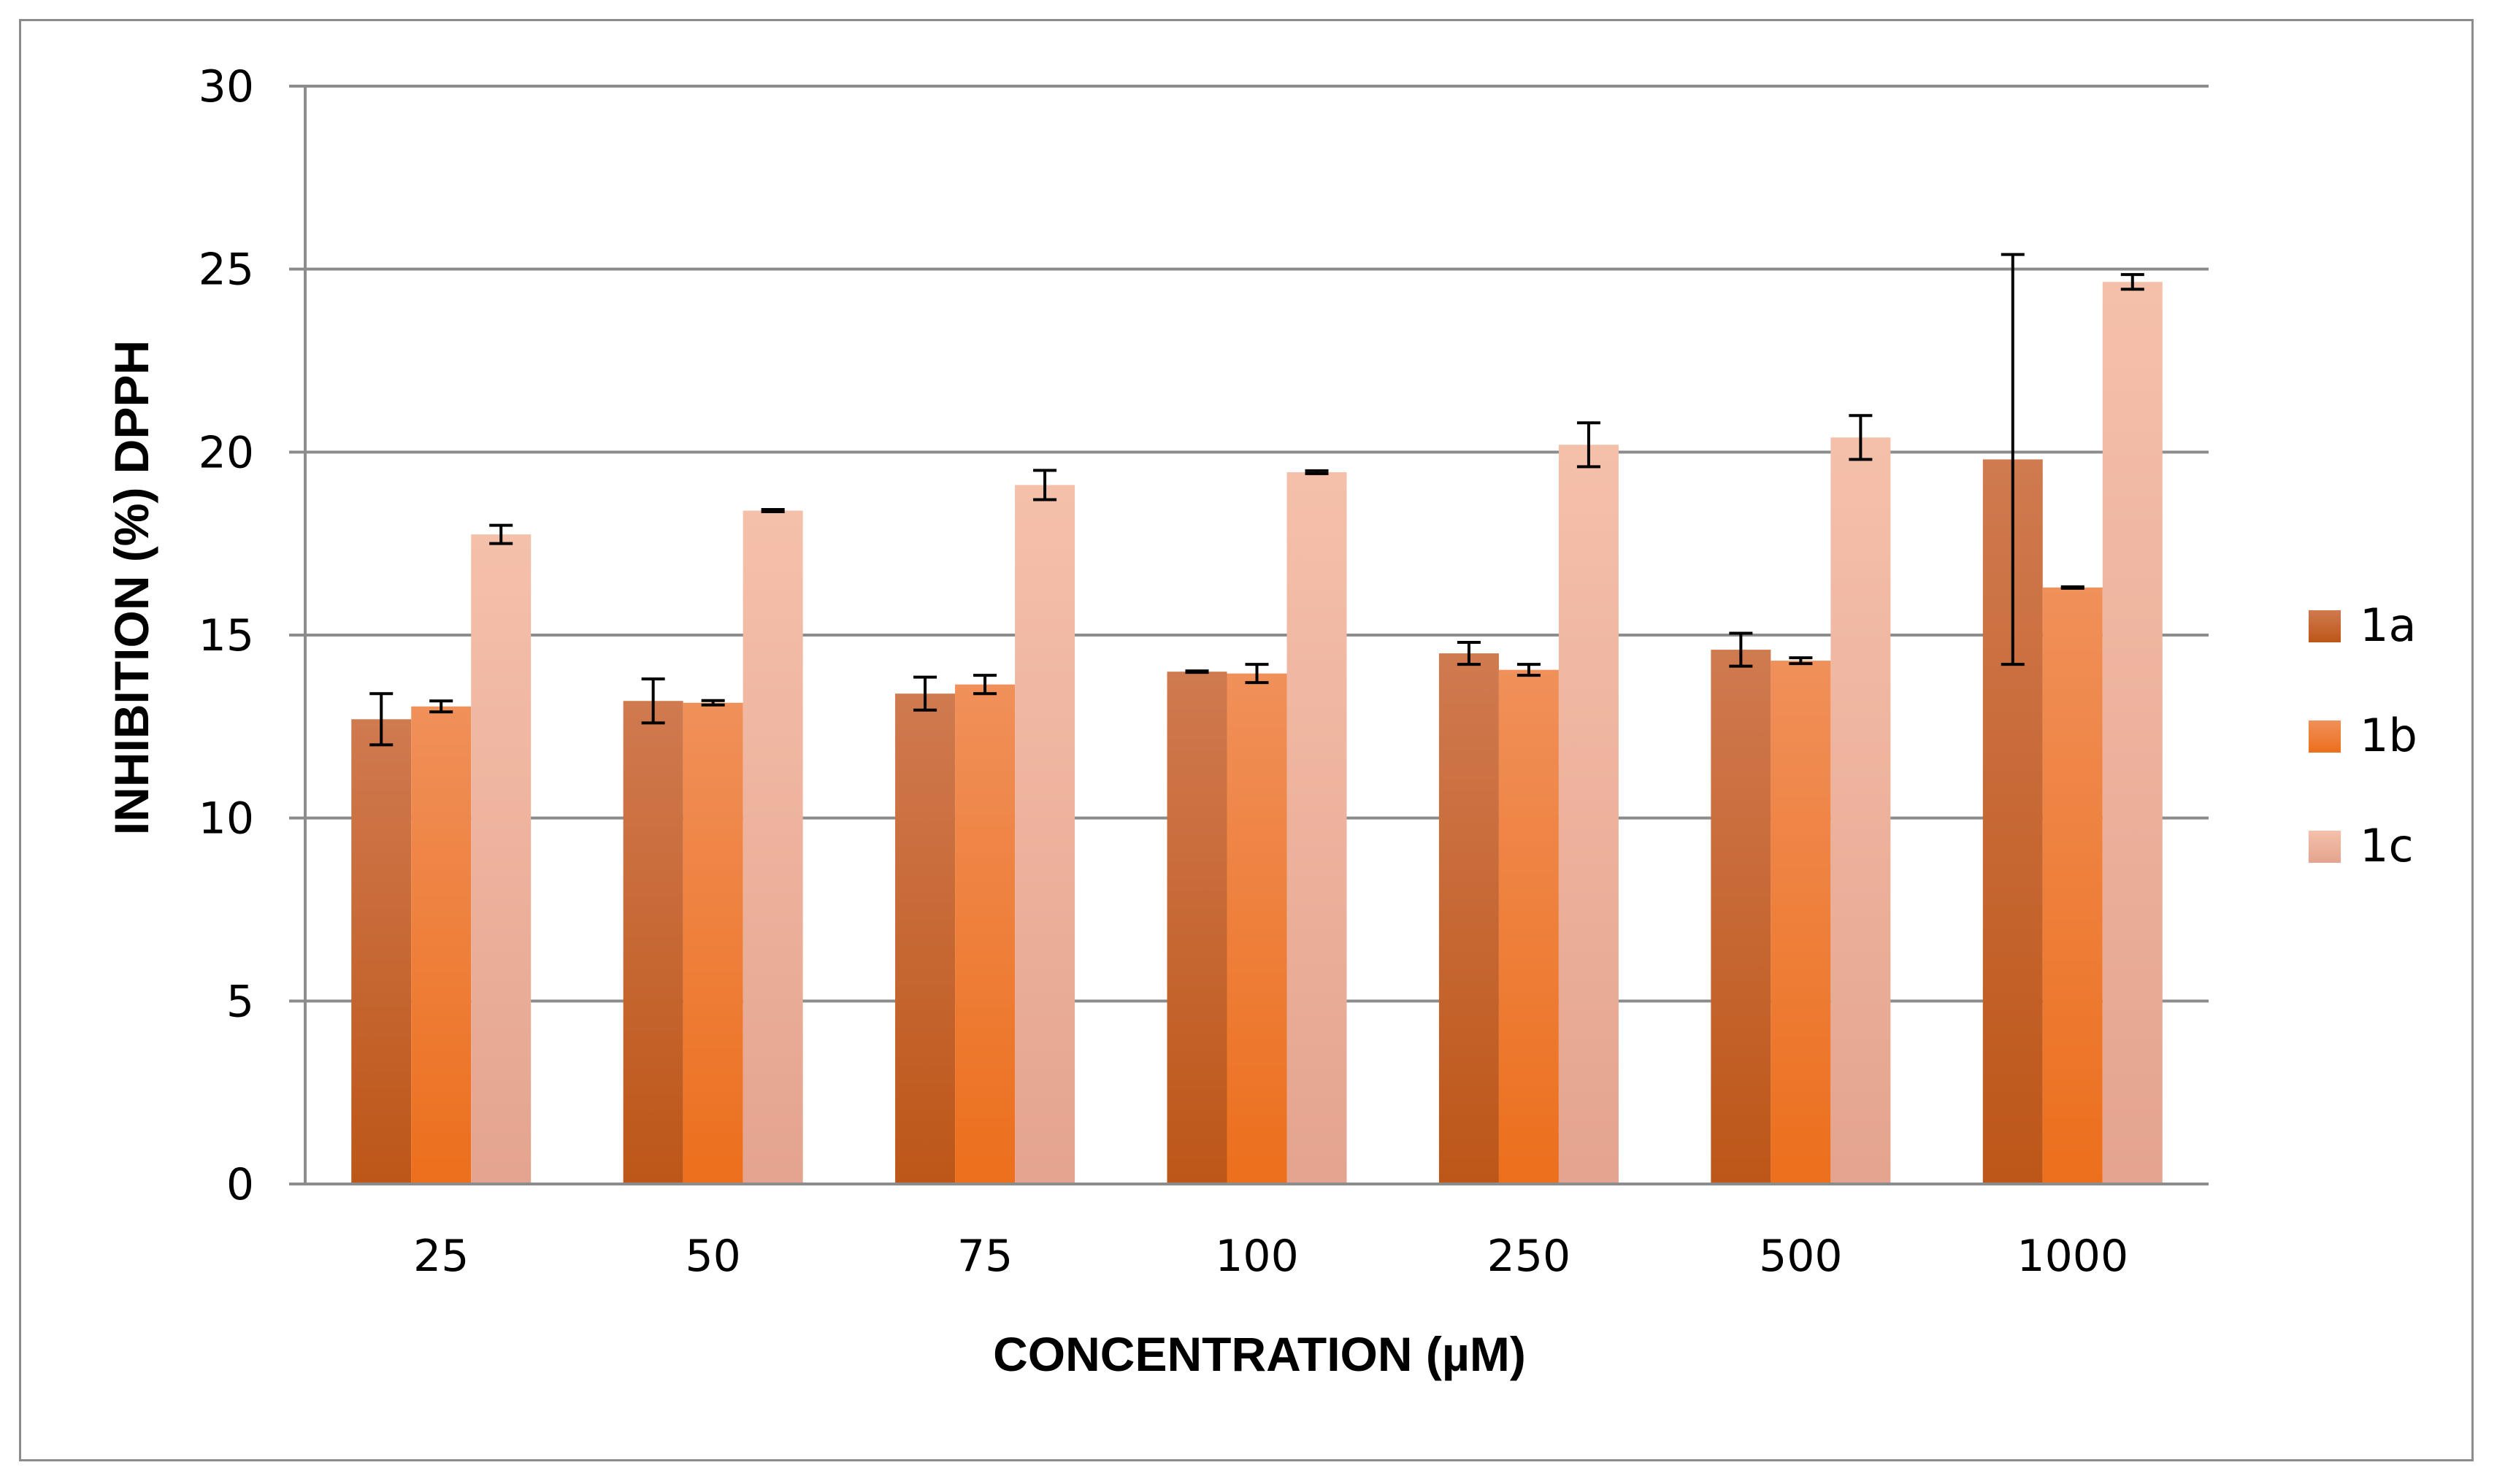 The height and width of the screenshot is (1484, 2497). I want to click on legend-item-1b: 1b, so click(2363, 735).